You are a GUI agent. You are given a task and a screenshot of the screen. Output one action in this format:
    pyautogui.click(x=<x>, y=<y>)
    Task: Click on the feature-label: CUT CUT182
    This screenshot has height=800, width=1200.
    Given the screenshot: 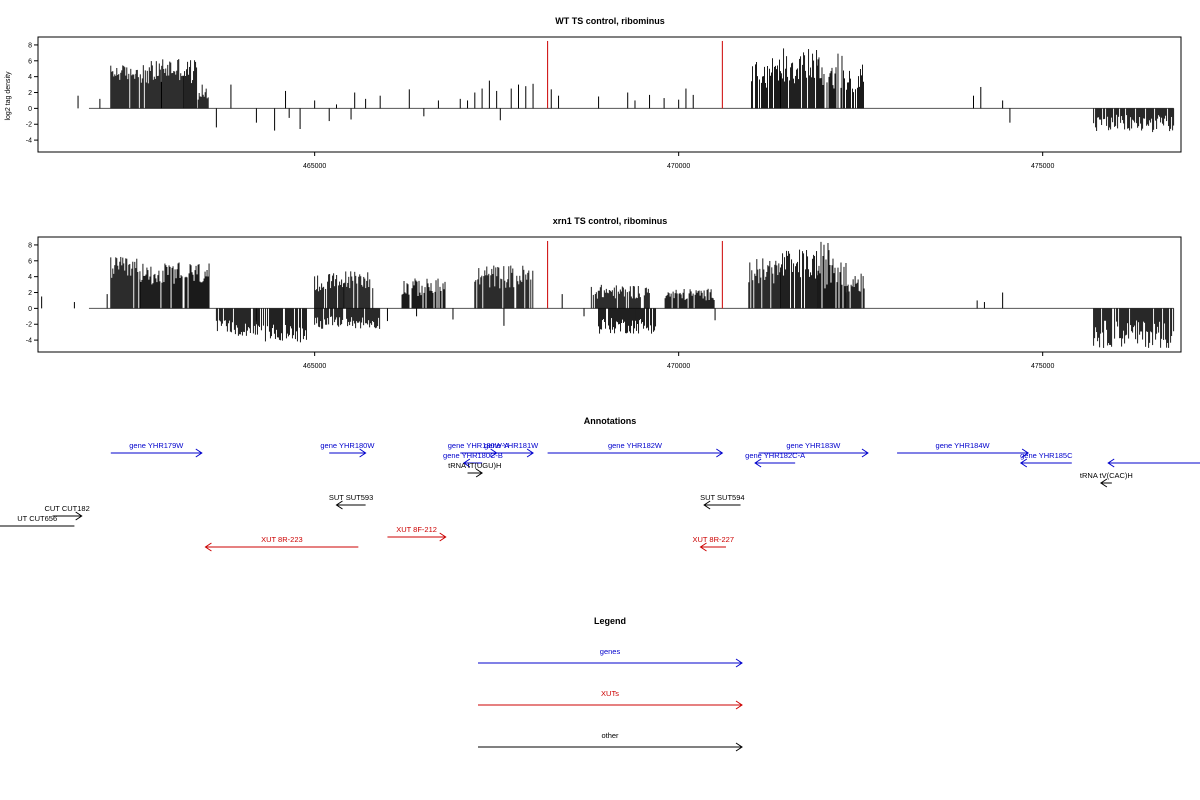 What is the action you would take?
    pyautogui.click(x=66, y=508)
    